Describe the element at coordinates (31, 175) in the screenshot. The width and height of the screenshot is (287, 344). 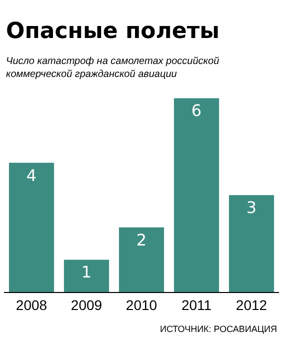
I see `data-label: 4` at that location.